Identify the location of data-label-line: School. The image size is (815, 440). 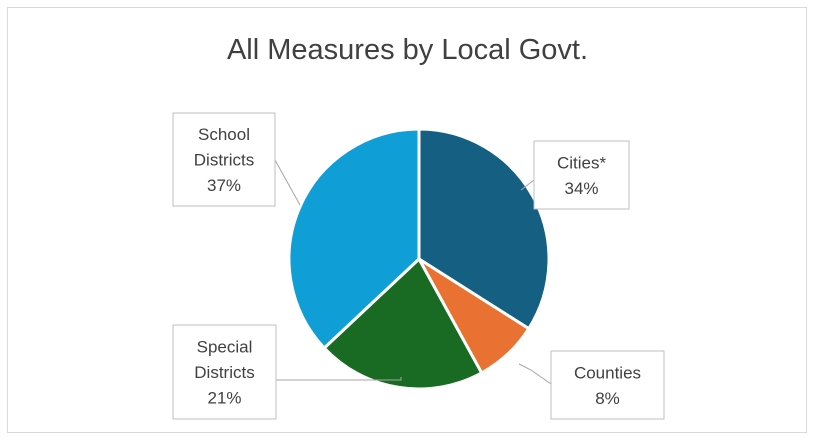
(224, 134).